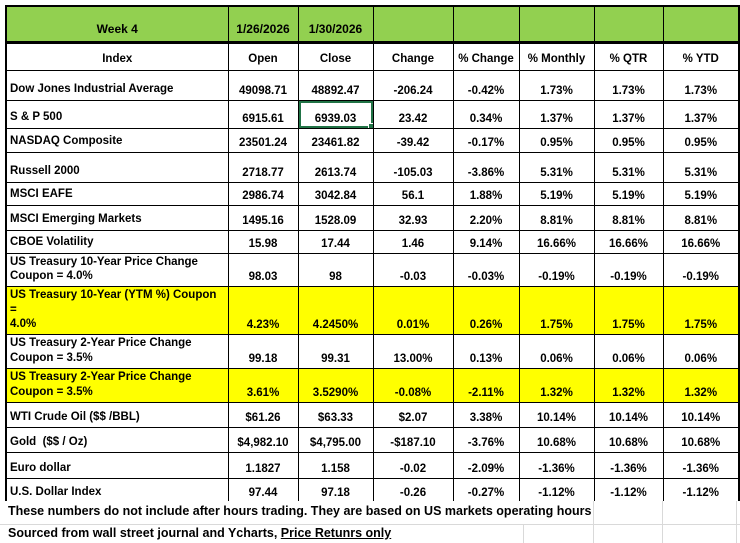 This screenshot has height=543, width=740. What do you see at coordinates (263, 241) in the screenshot?
I see `cell-open: 15.98` at bounding box center [263, 241].